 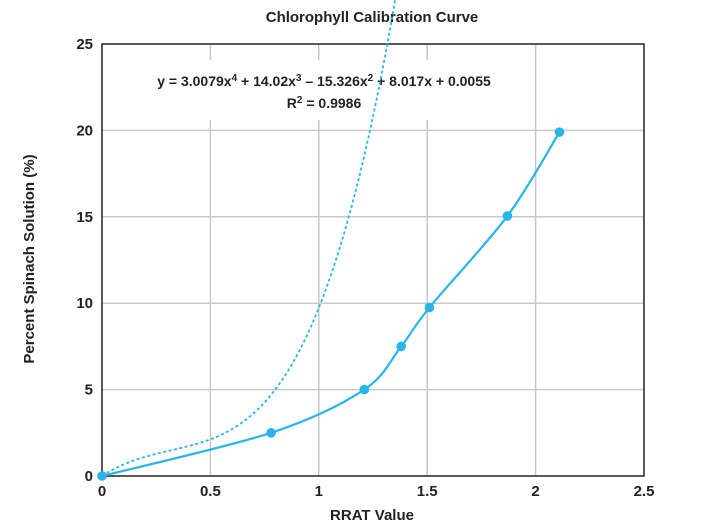 What do you see at coordinates (427, 491) in the screenshot?
I see `x-tick-label: 1.5` at bounding box center [427, 491].